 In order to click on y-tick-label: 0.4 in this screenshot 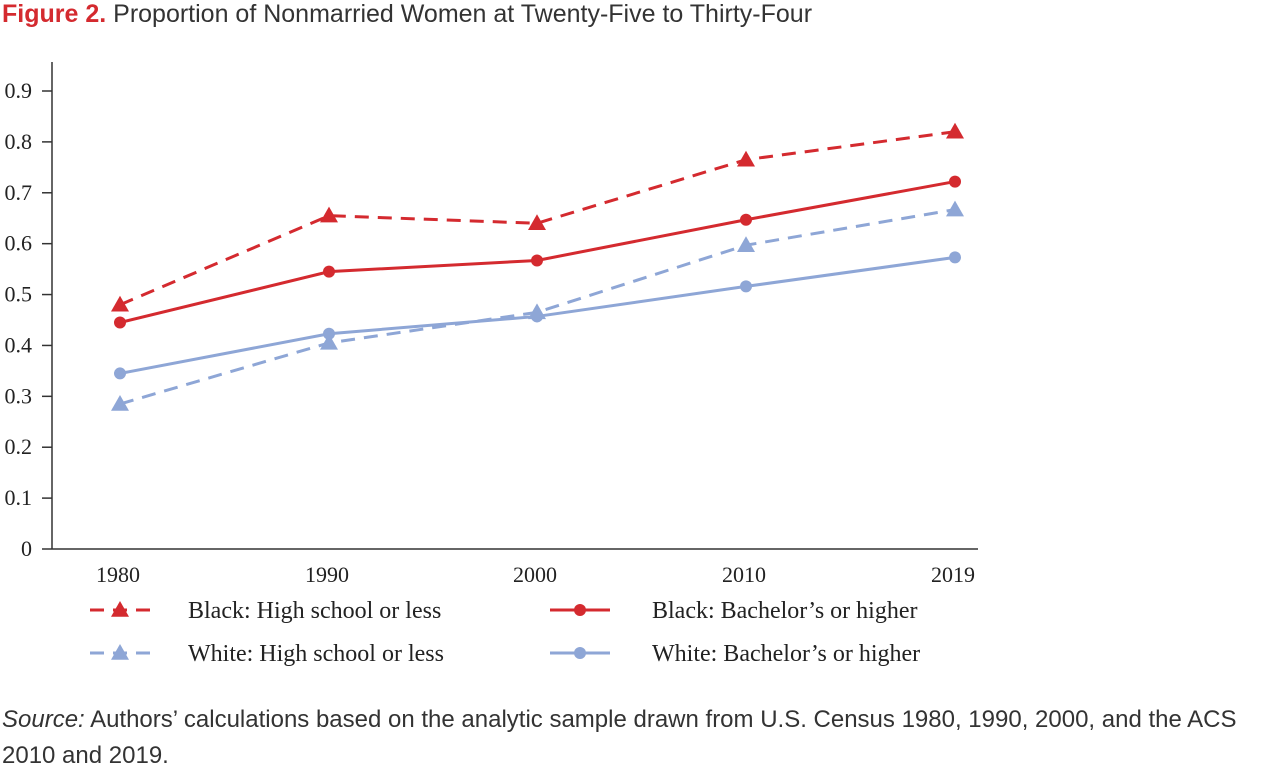, I will do `click(19, 344)`.